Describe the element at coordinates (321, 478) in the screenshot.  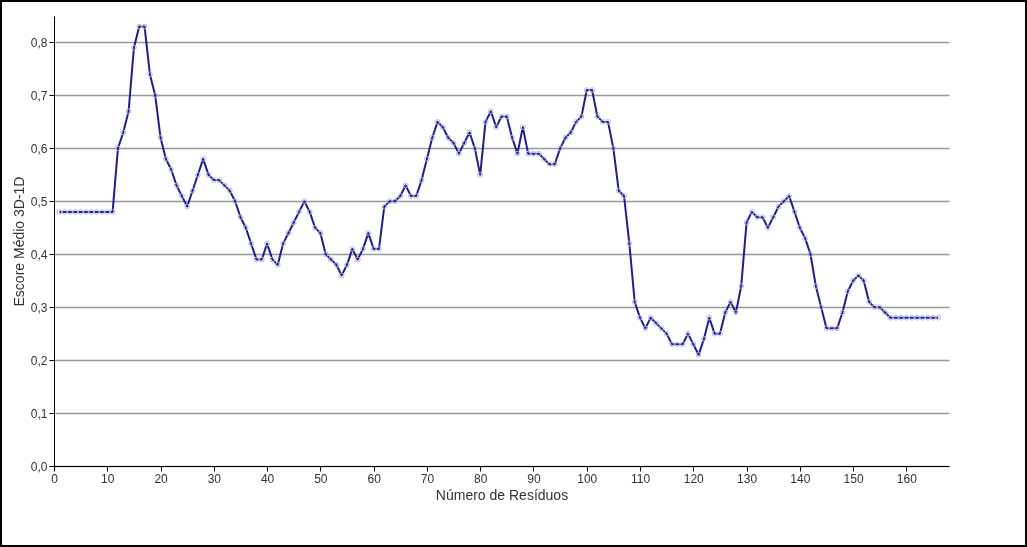
I see `x-tick-label: 50` at that location.